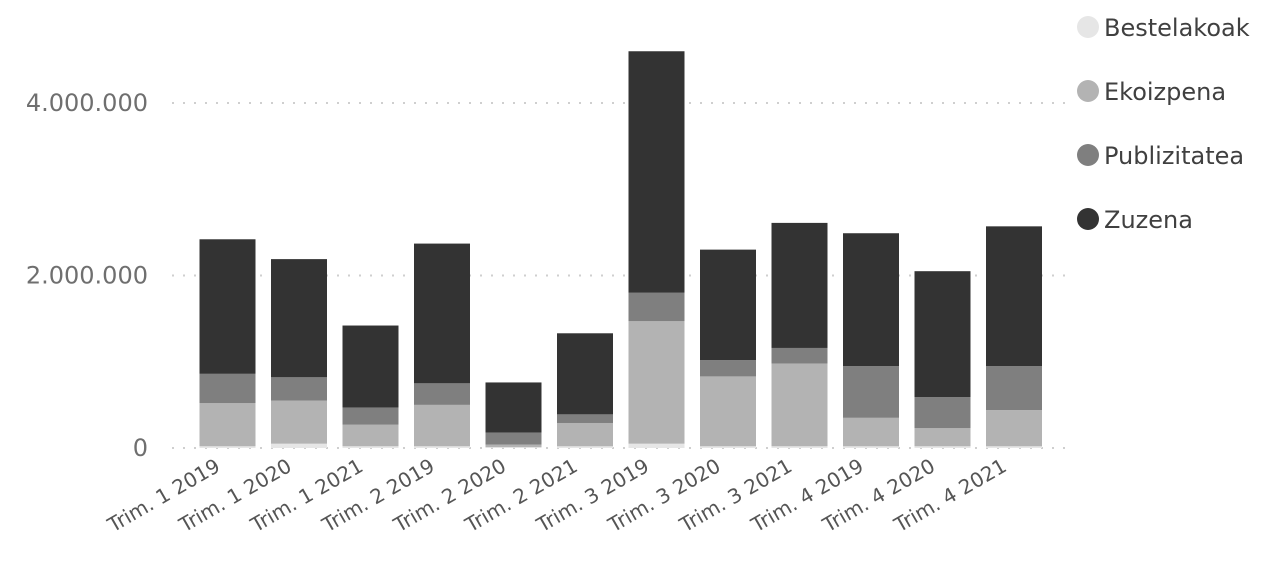  Describe the element at coordinates (87, 103) in the screenshot. I see `y-tick-label: 4.000.000` at that location.